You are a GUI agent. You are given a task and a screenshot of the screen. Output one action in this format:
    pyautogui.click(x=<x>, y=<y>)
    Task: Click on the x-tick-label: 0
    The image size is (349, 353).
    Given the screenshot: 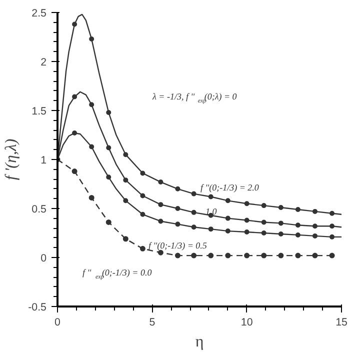 What is the action you would take?
    pyautogui.click(x=57, y=322)
    